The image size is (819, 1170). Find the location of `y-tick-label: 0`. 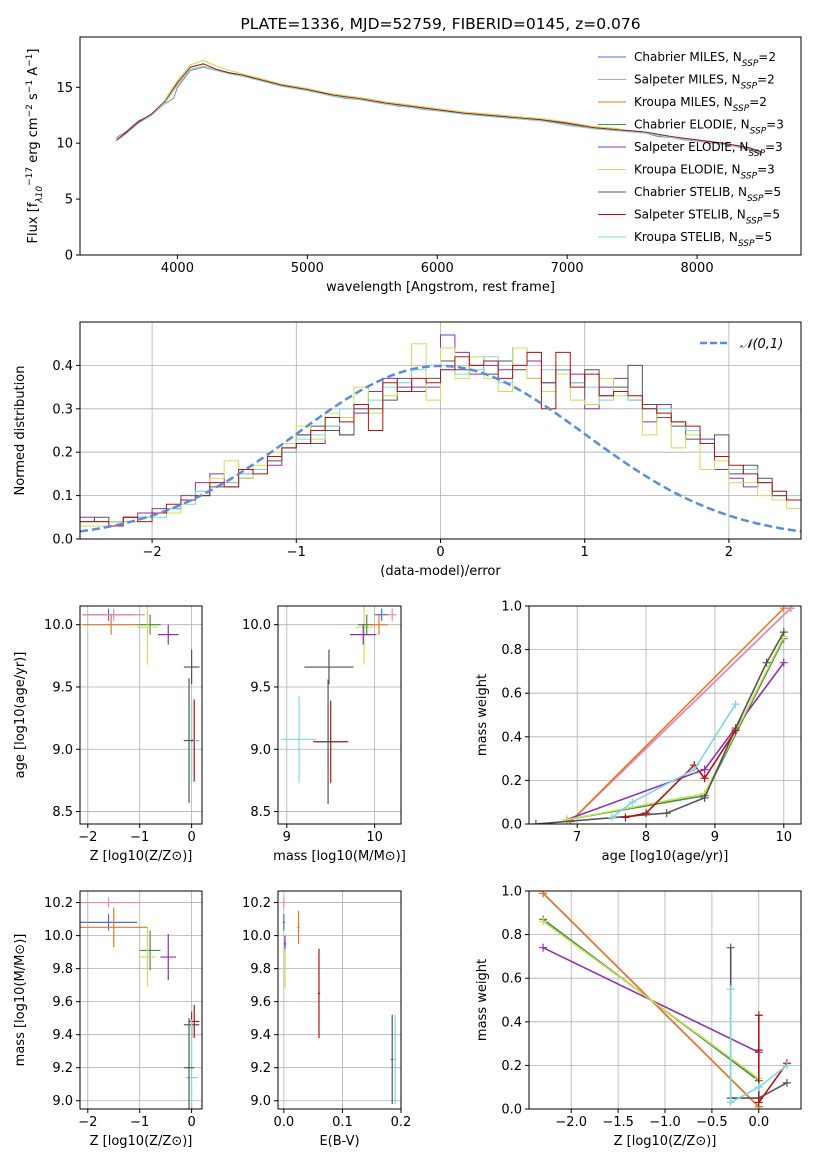

y-tick-label: 0 is located at coordinates (69, 256).